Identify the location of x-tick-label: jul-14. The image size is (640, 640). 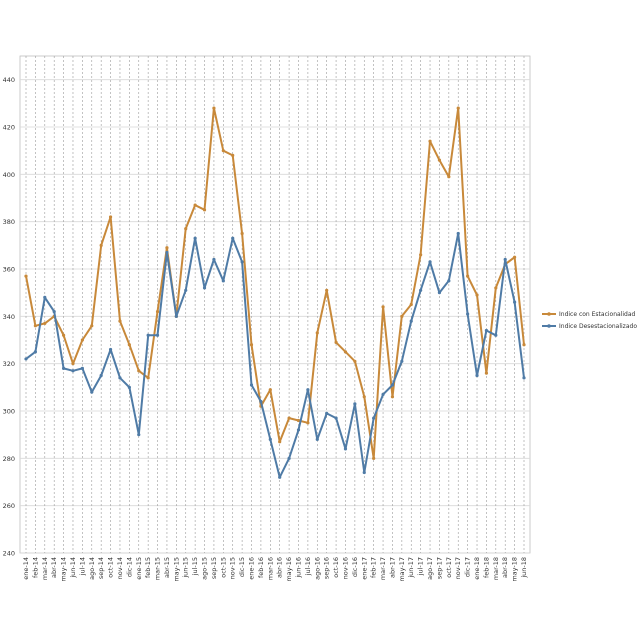
(82, 566).